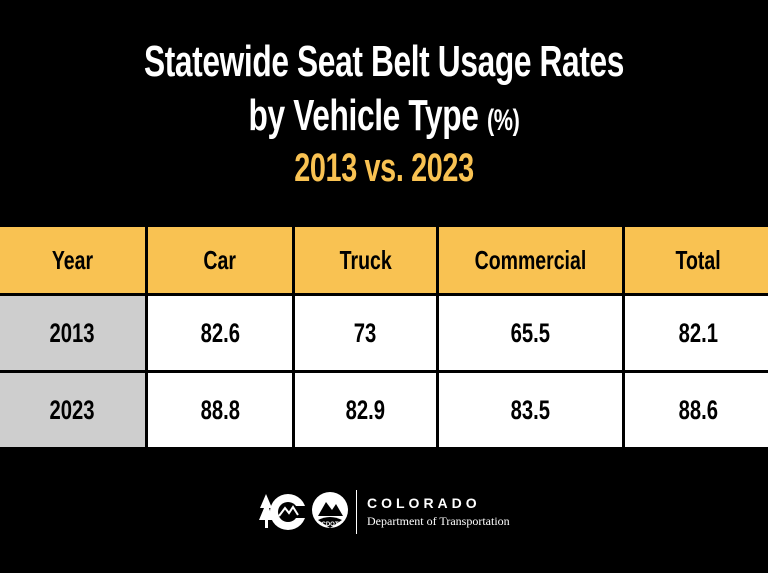 This screenshot has height=573, width=768. I want to click on truck-value: 82.9, so click(365, 410).